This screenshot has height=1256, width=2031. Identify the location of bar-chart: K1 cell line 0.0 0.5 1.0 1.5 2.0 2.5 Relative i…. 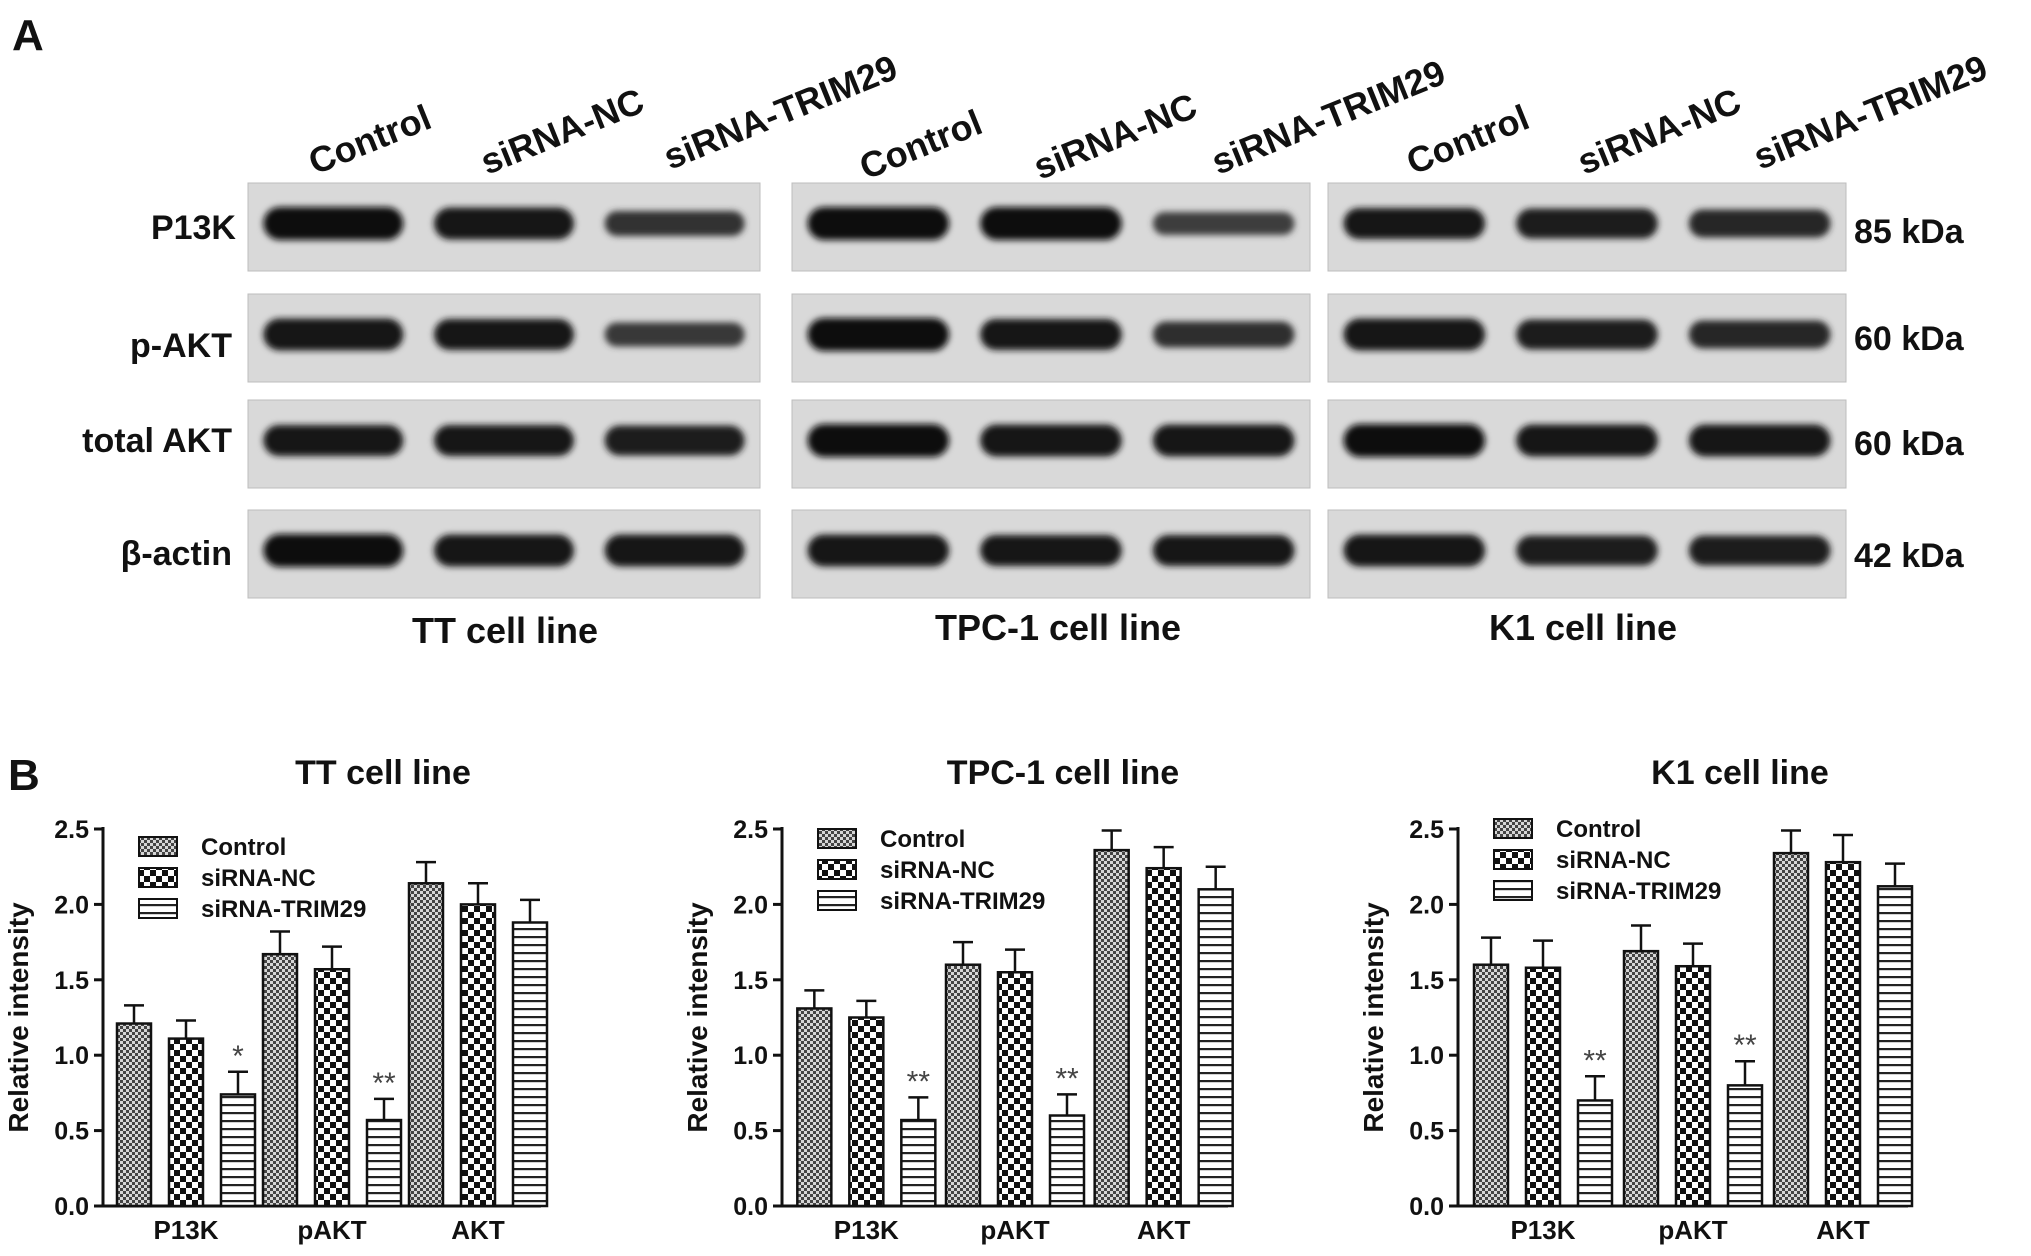
(1636, 999).